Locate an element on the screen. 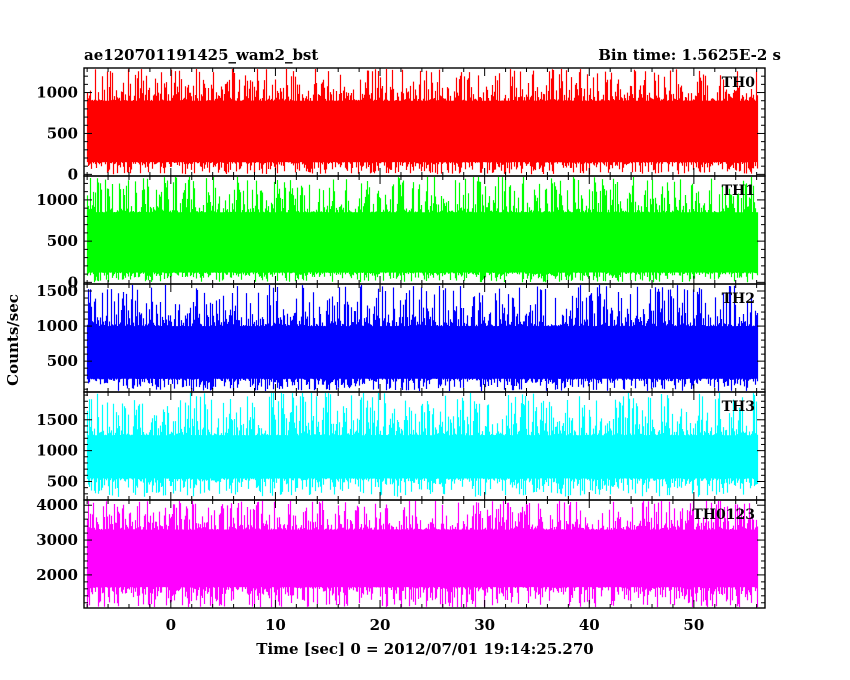 This screenshot has height=680, width=850. y-axis-label: Counts/sec is located at coordinates (13, 340).